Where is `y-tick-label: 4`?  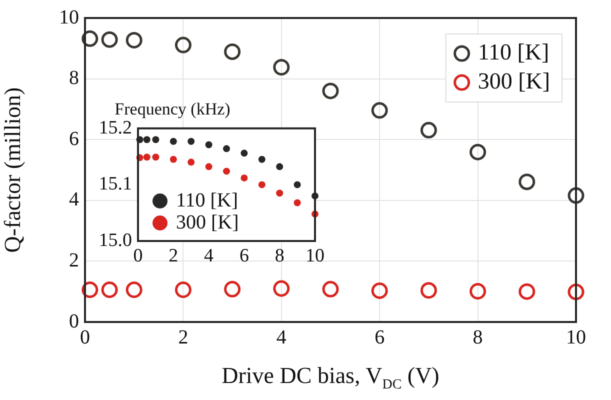
y-tick-label: 4 is located at coordinates (74, 199).